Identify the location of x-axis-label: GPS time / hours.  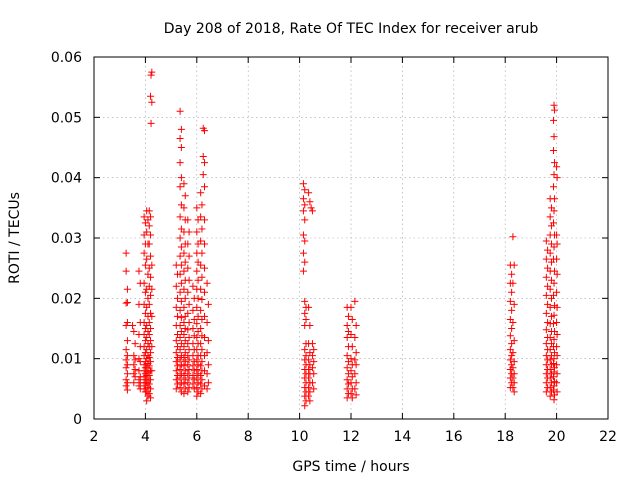
(350, 467).